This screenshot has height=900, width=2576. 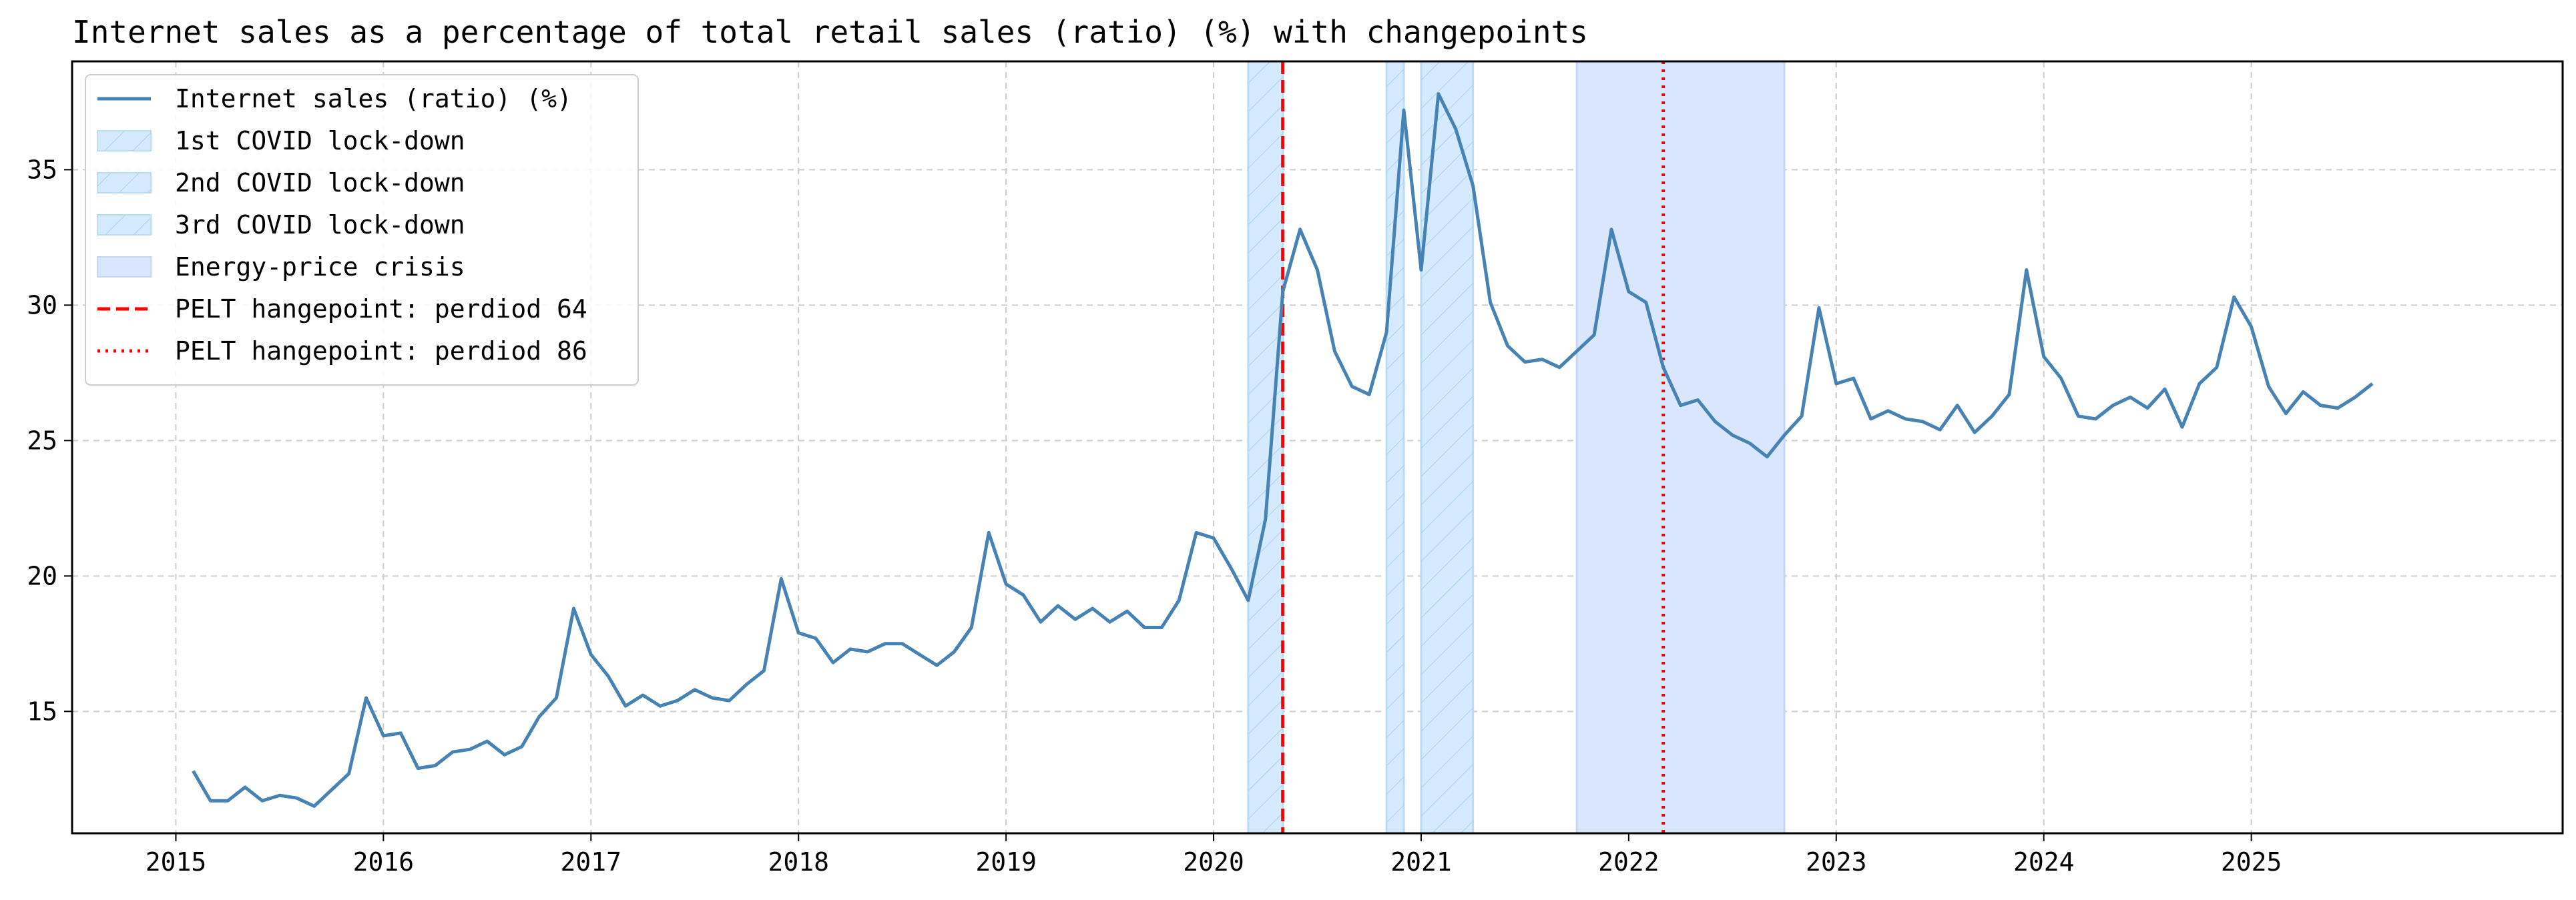 What do you see at coordinates (320, 225) in the screenshot?
I see `legend-label: 3rd COVID lock-down` at bounding box center [320, 225].